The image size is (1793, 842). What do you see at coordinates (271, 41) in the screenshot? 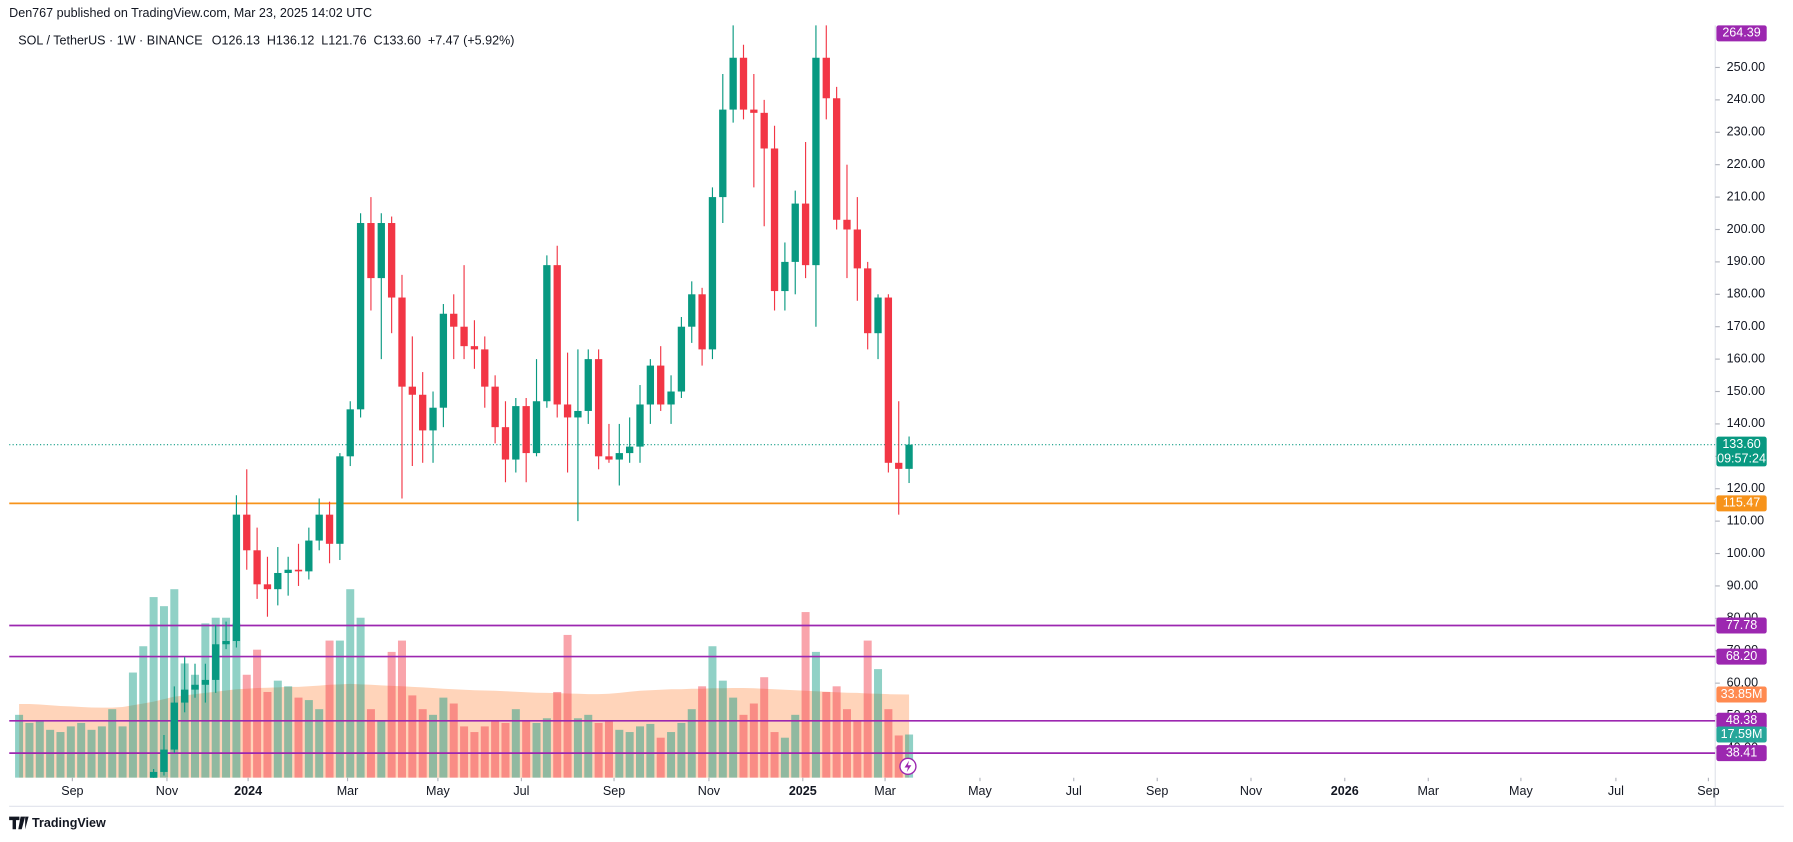
I see `ohlc-name: H` at bounding box center [271, 41].